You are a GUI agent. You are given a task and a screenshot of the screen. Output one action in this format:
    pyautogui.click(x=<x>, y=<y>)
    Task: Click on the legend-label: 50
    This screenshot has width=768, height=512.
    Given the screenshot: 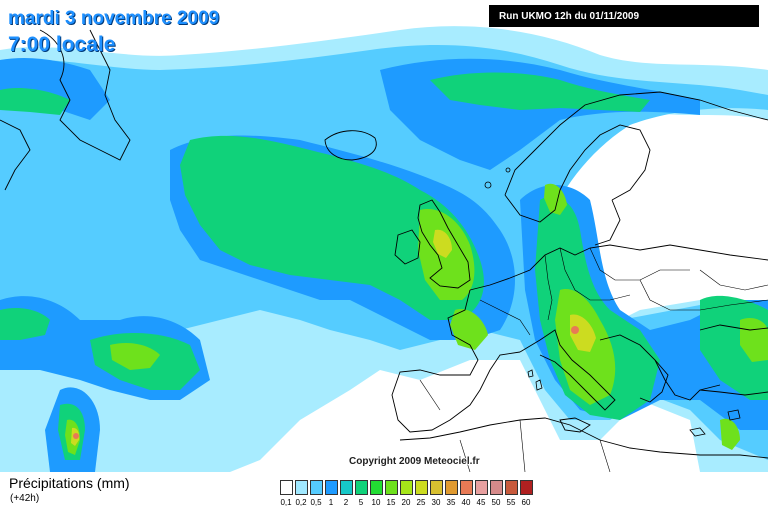 What is the action you would take?
    pyautogui.click(x=496, y=502)
    